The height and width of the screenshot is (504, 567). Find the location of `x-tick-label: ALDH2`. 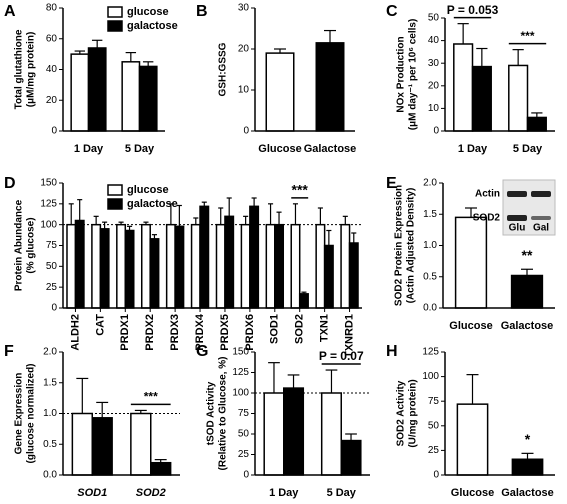

x-tick-label: ALDH2 is located at coordinates (75, 332).